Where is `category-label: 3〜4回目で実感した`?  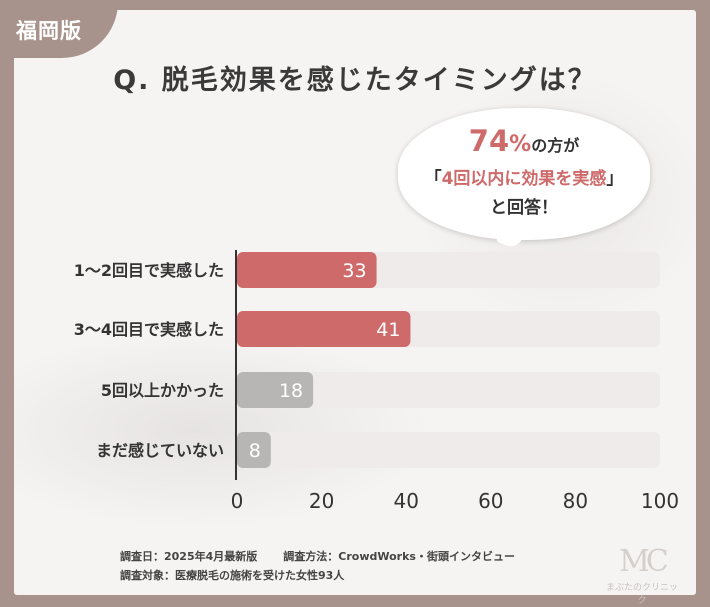
category-label: 3〜4回目で実感した is located at coordinates (149, 329).